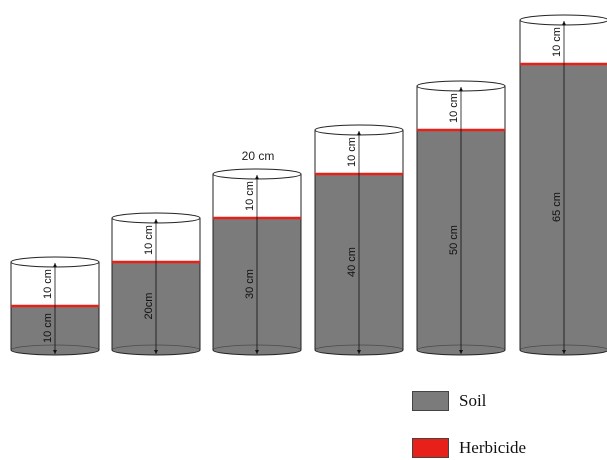 The width and height of the screenshot is (607, 460). Describe the element at coordinates (557, 207) in the screenshot. I see `soil-depth-label: 65 cm` at that location.